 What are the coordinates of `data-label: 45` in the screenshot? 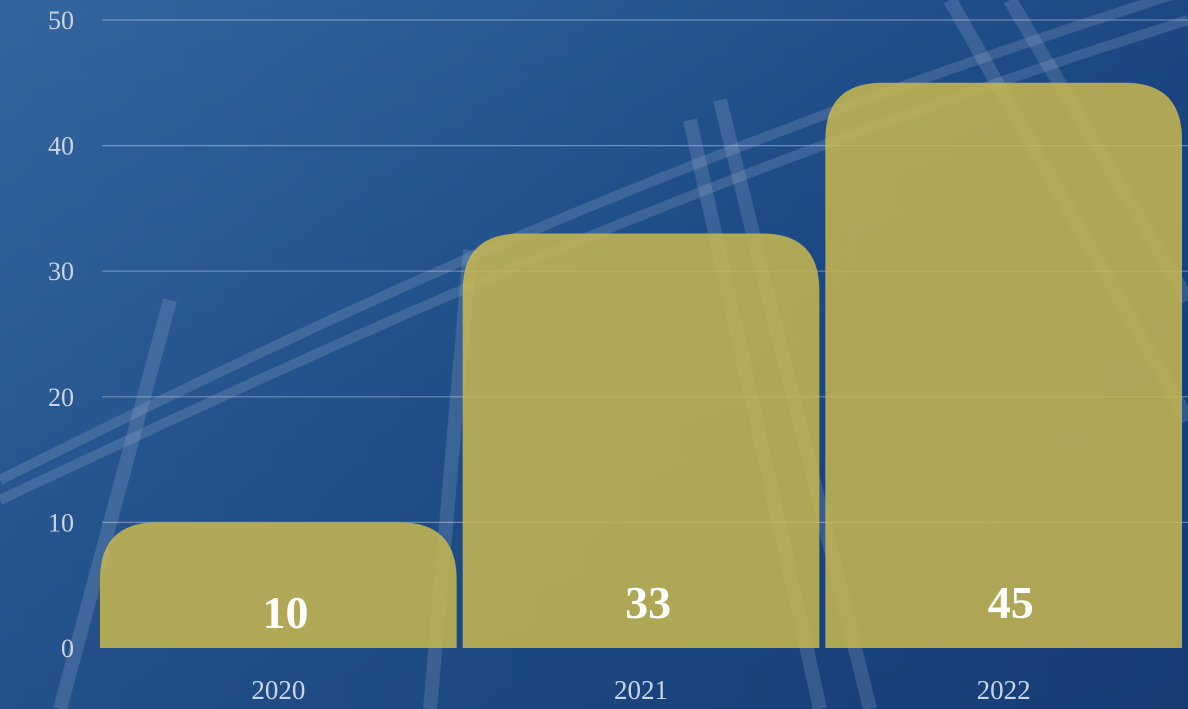 It's located at (1011, 602).